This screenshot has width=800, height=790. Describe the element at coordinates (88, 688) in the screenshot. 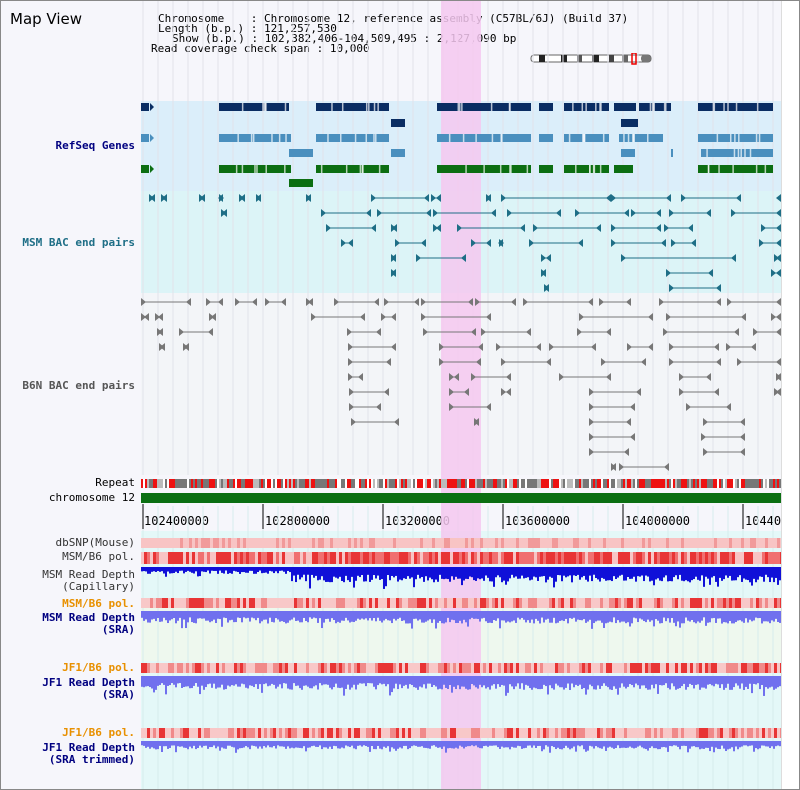

I see `track-label-jf1-depth: JF1 Read Depth (SRA)` at that location.